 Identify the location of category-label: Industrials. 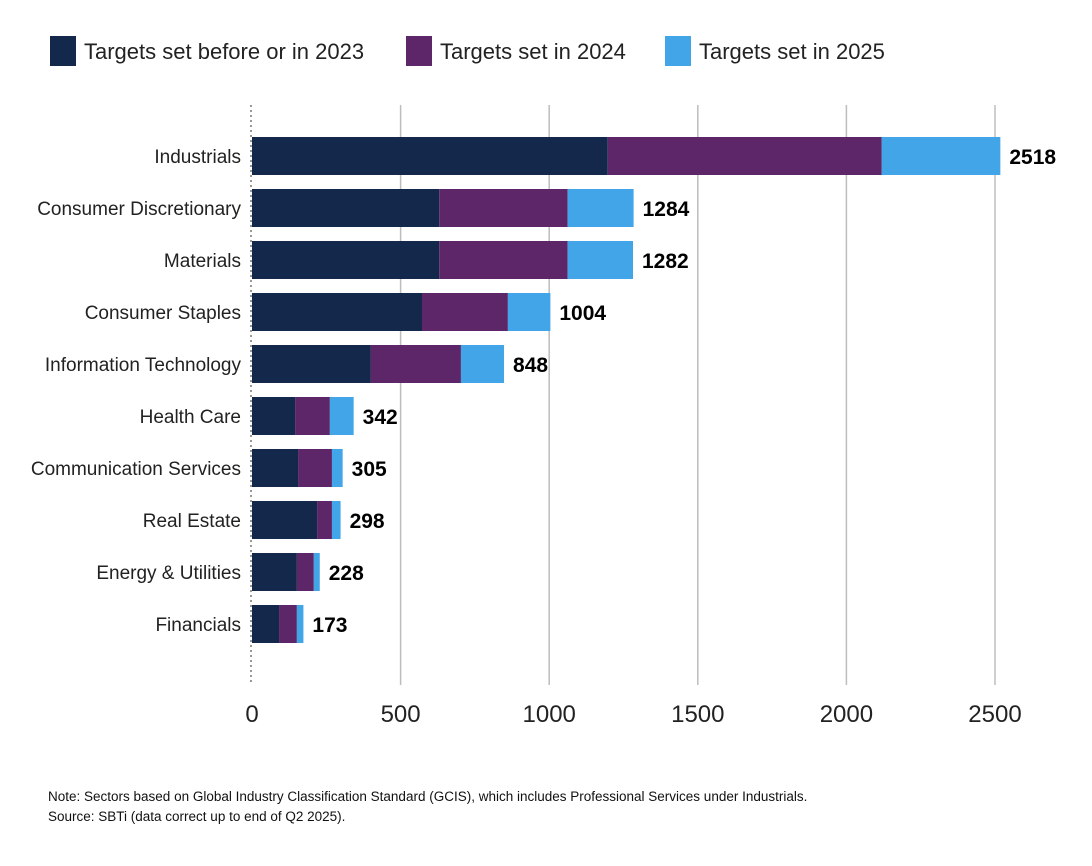
(197, 157).